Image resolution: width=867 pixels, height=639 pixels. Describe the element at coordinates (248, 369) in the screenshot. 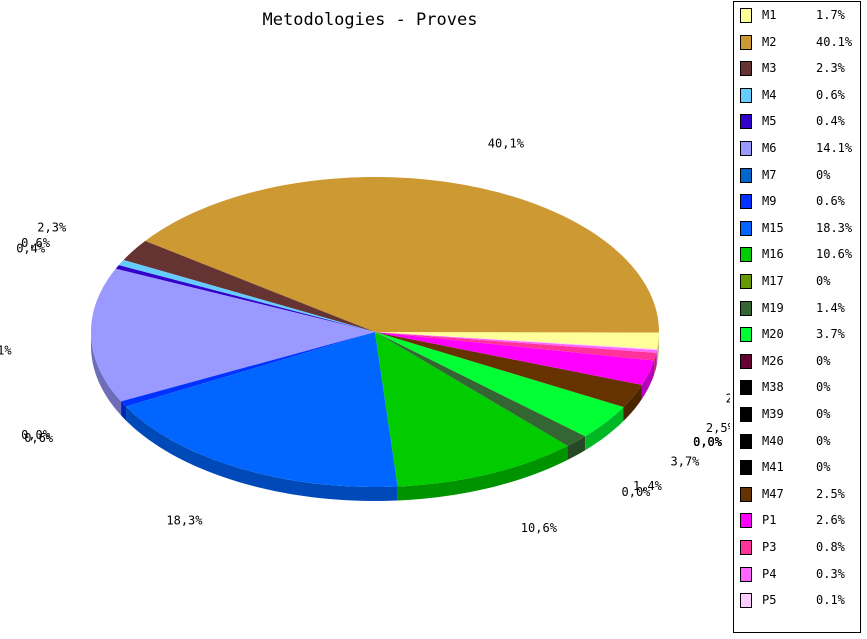

I see `slice-m9` at that location.